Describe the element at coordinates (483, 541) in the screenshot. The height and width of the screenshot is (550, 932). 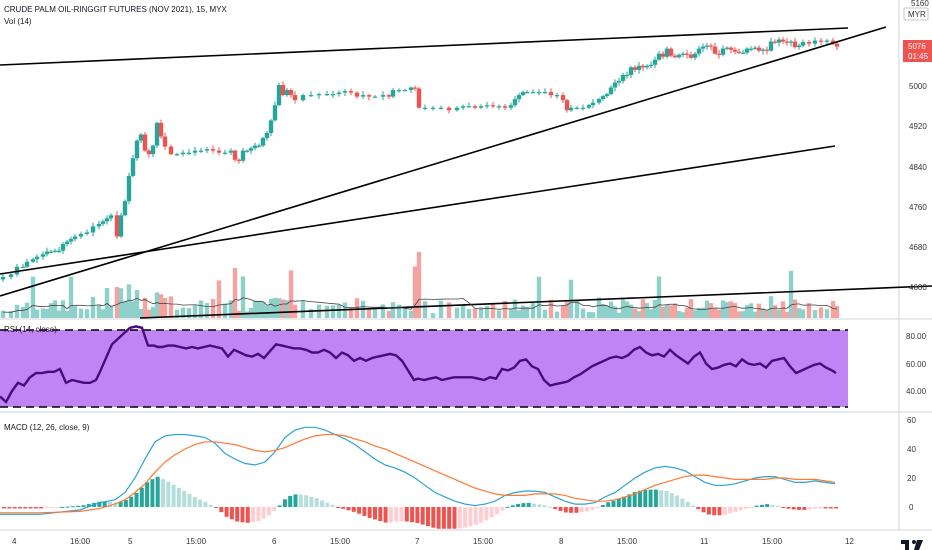
I see `time-label-15-00-c: 15:00` at that location.